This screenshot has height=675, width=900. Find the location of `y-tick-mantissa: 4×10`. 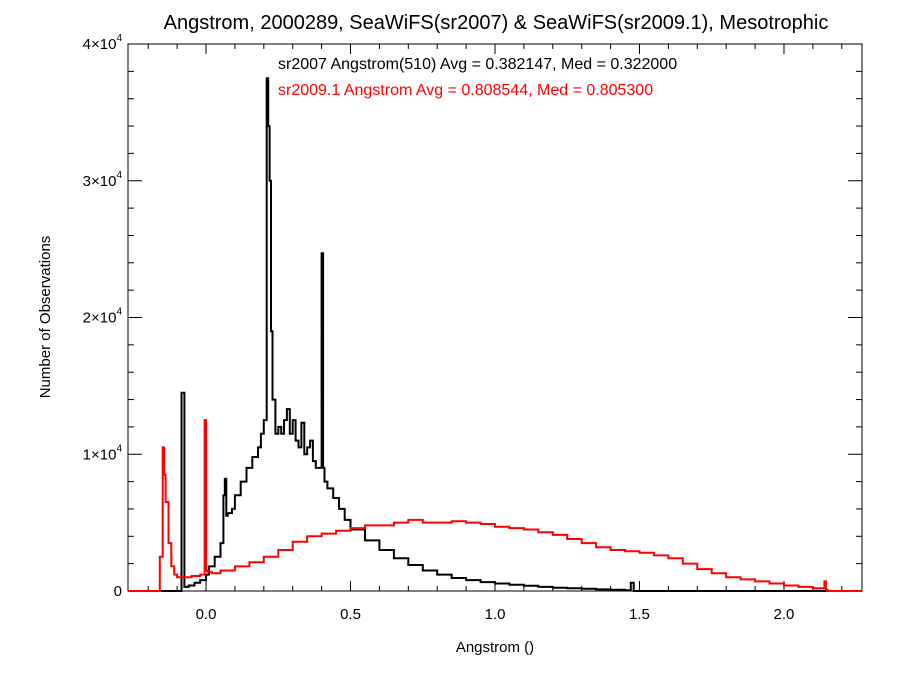

y-tick-mantissa: 4×10 is located at coordinates (100, 44).